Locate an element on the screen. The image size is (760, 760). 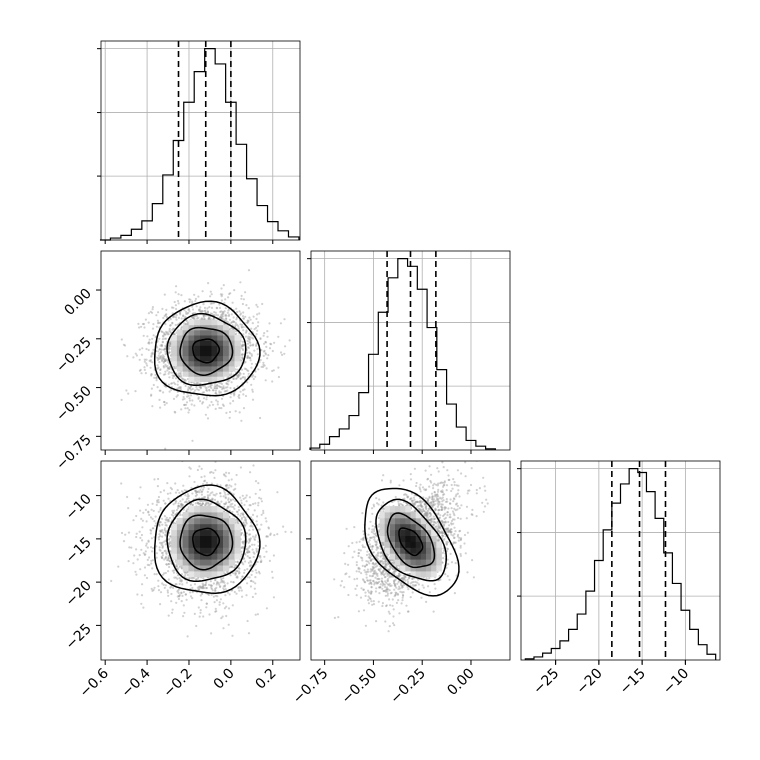
panel-frame is located at coordinates (620, 560).